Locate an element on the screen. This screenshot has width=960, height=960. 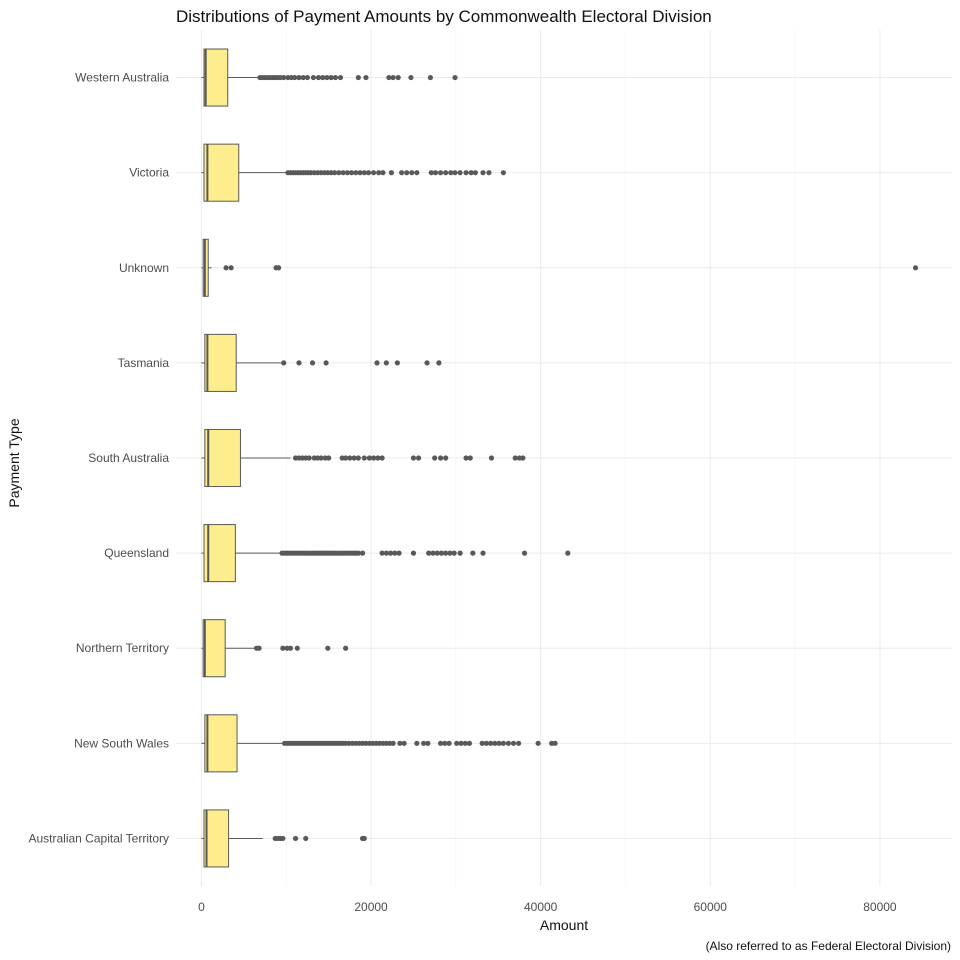
box-queensland is located at coordinates (386, 553).